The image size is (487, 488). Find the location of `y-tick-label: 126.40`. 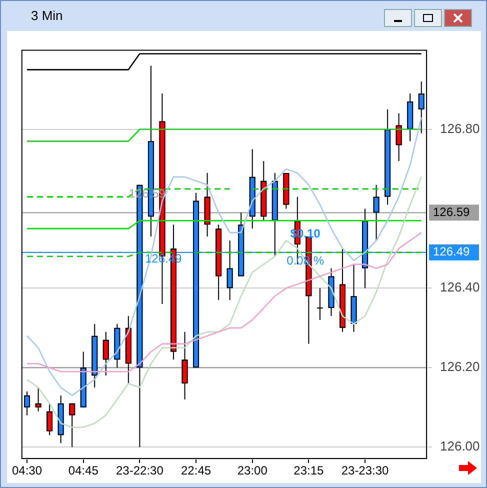

y-tick-label: 126.40 is located at coordinates (460, 287).